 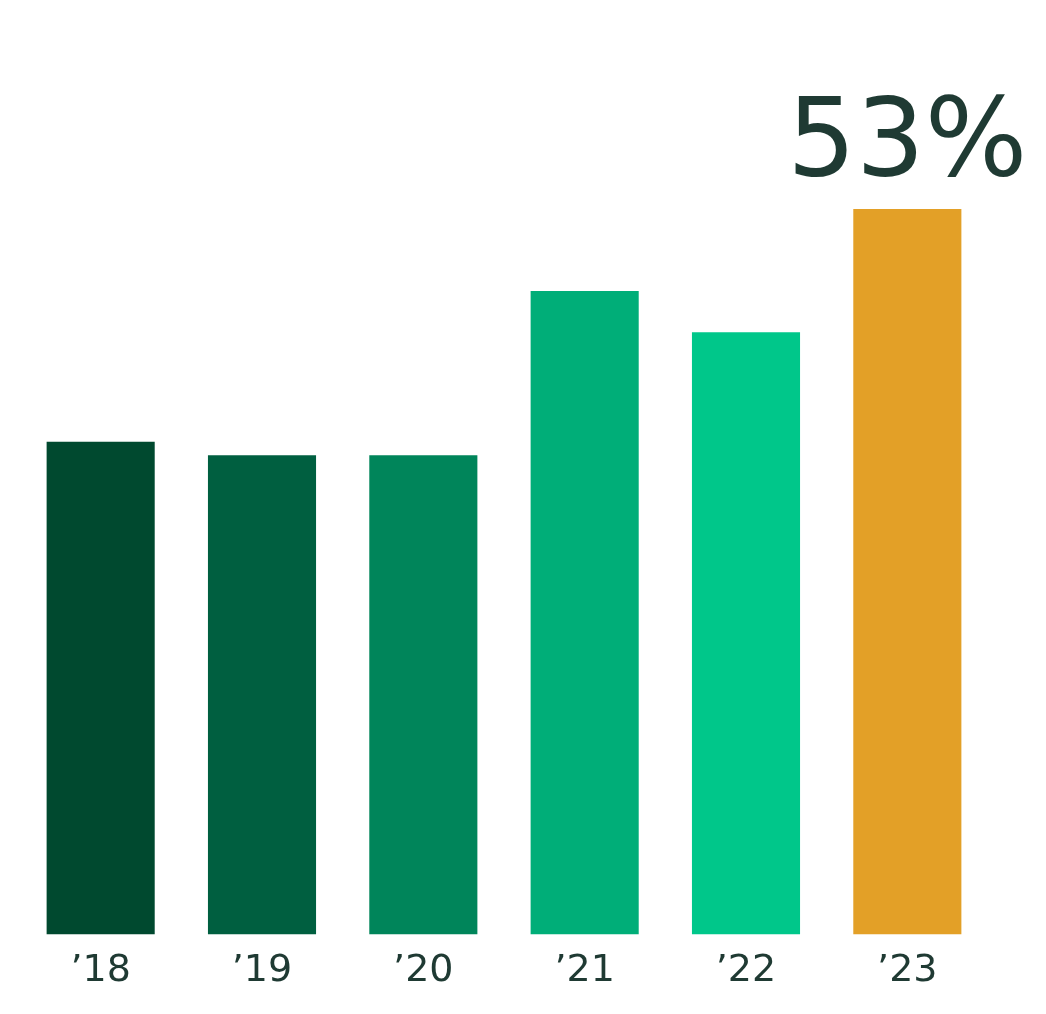 What do you see at coordinates (100, 968) in the screenshot?
I see `x-tick-label: ’18` at bounding box center [100, 968].